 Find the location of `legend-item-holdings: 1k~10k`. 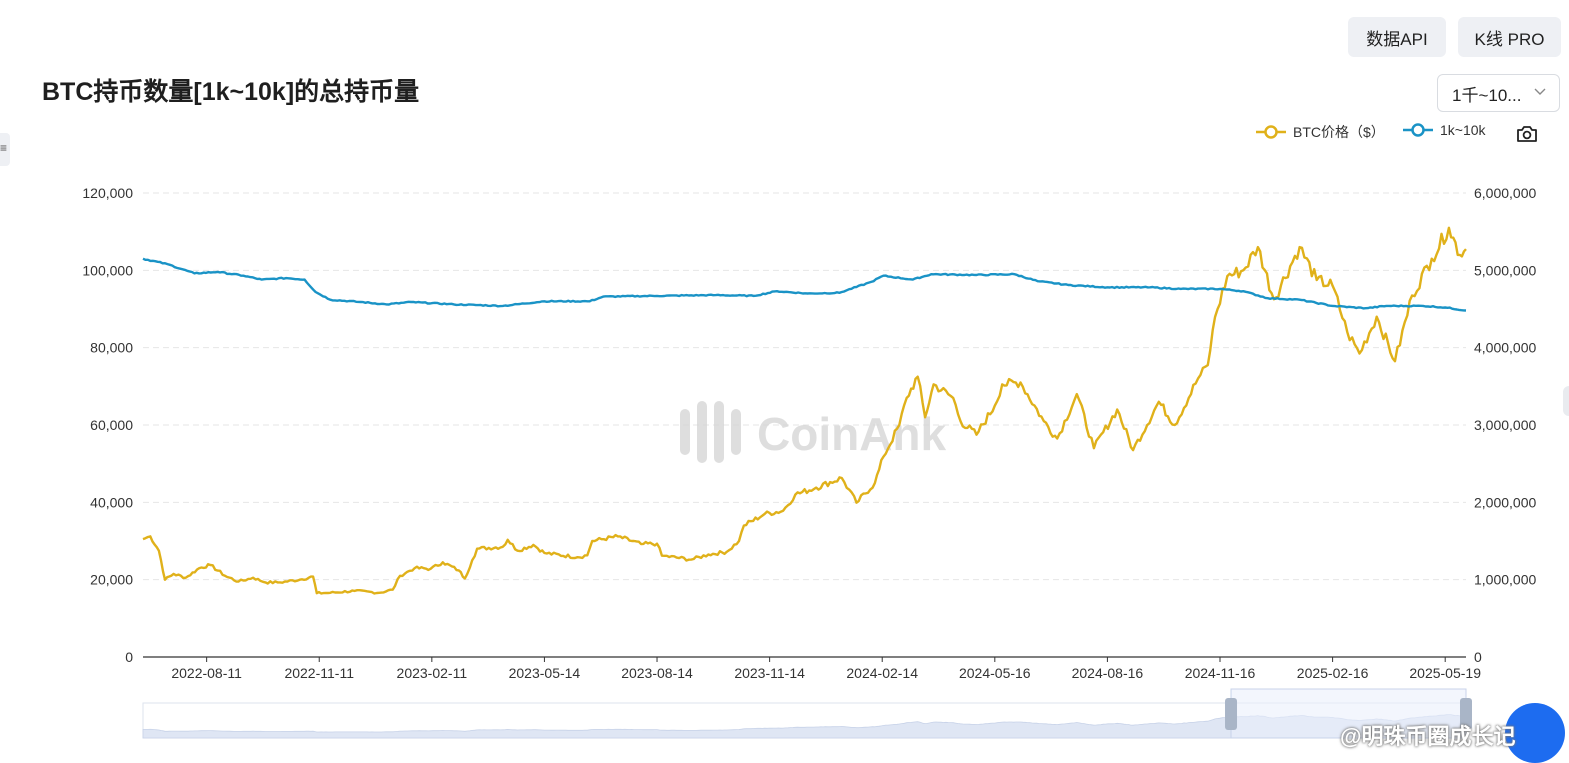

legend-item-holdings: 1k~10k is located at coordinates (1444, 130).